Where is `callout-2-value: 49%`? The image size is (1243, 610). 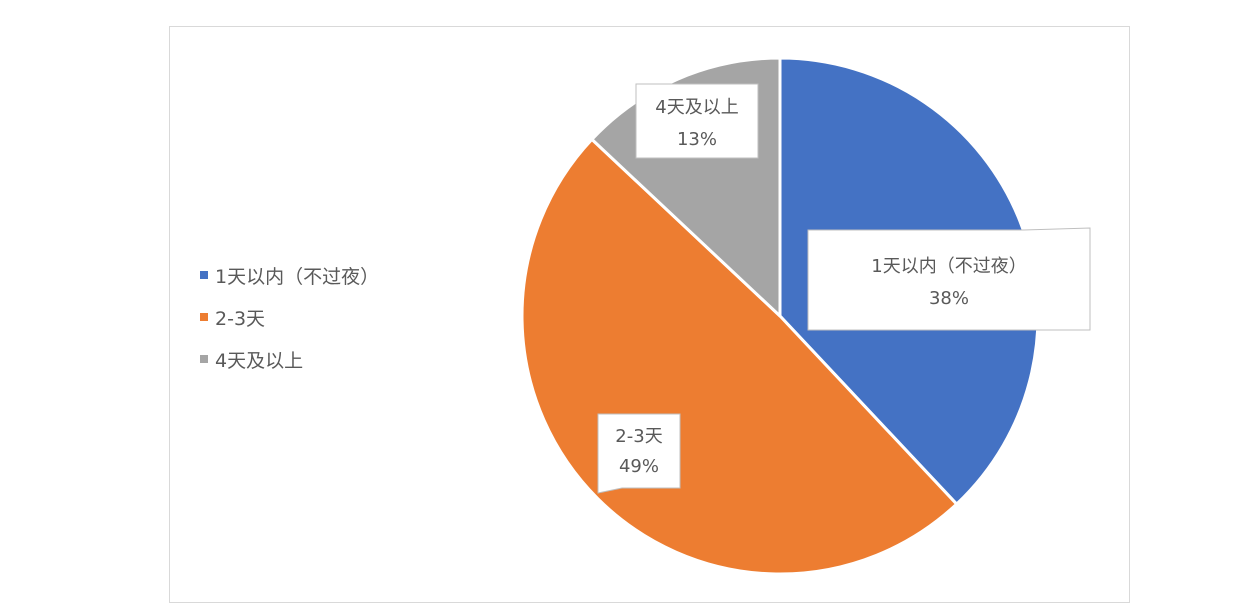 callout-2-value: 49% is located at coordinates (639, 466).